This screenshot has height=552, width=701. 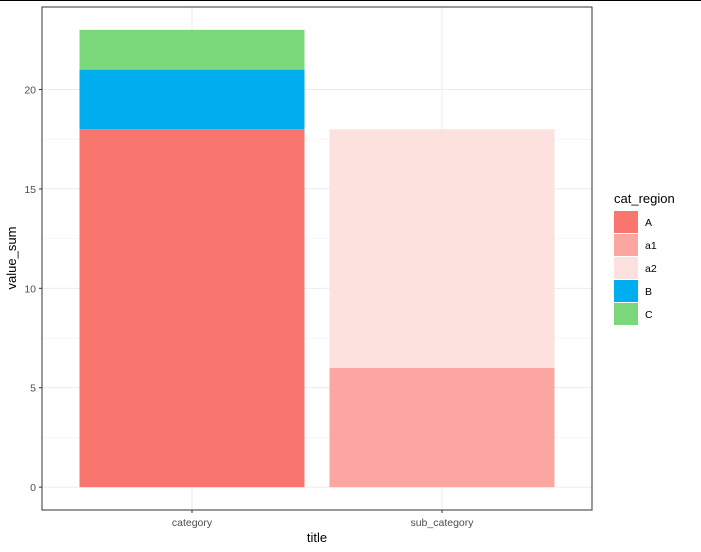 I want to click on x-tick-label: category, so click(x=192, y=523).